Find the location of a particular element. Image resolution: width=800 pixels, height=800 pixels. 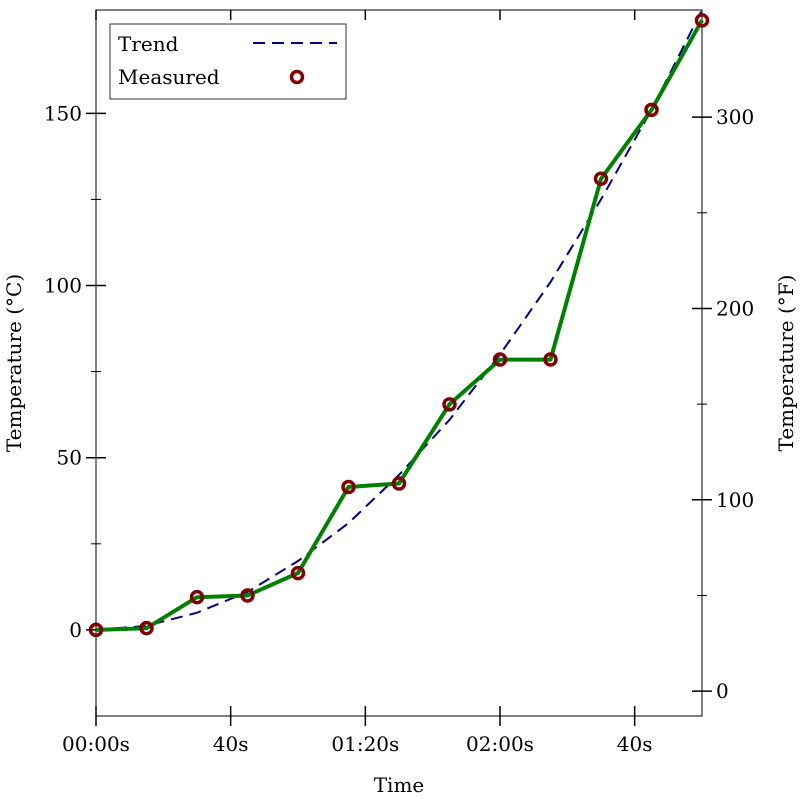

legend-swatch-measured is located at coordinates (297, 77).